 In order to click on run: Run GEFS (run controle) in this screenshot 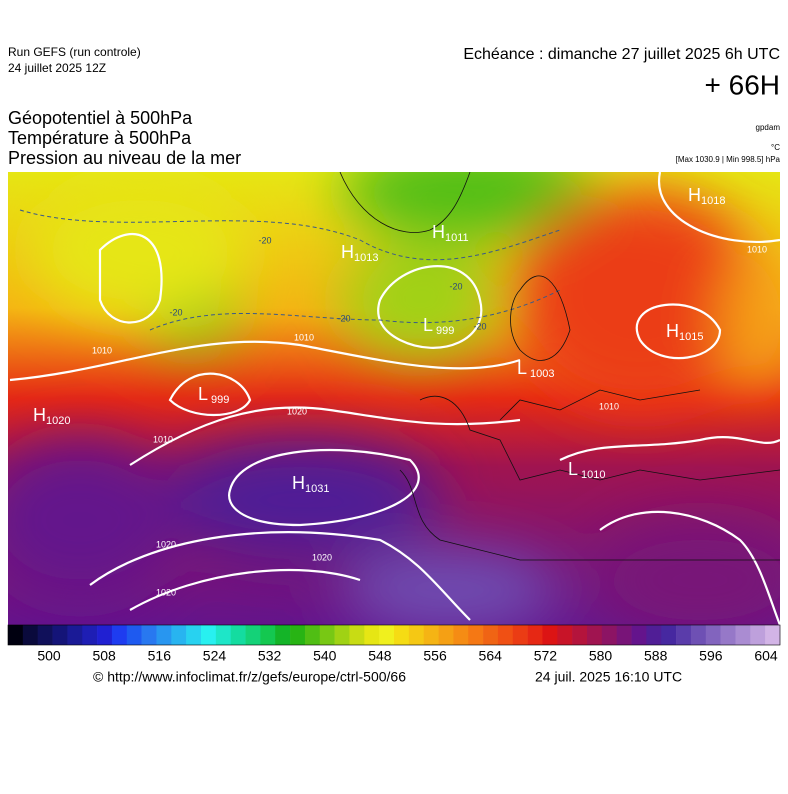, I will do `click(74, 52)`.